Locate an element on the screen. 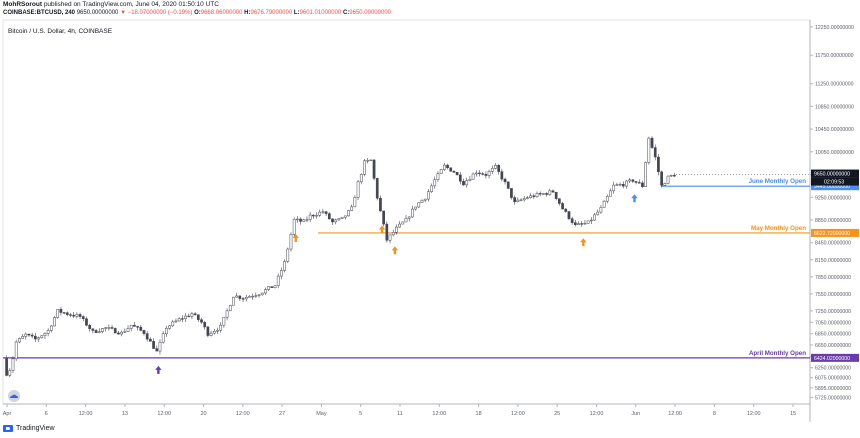  cloud-icon is located at coordinates (14, 396).